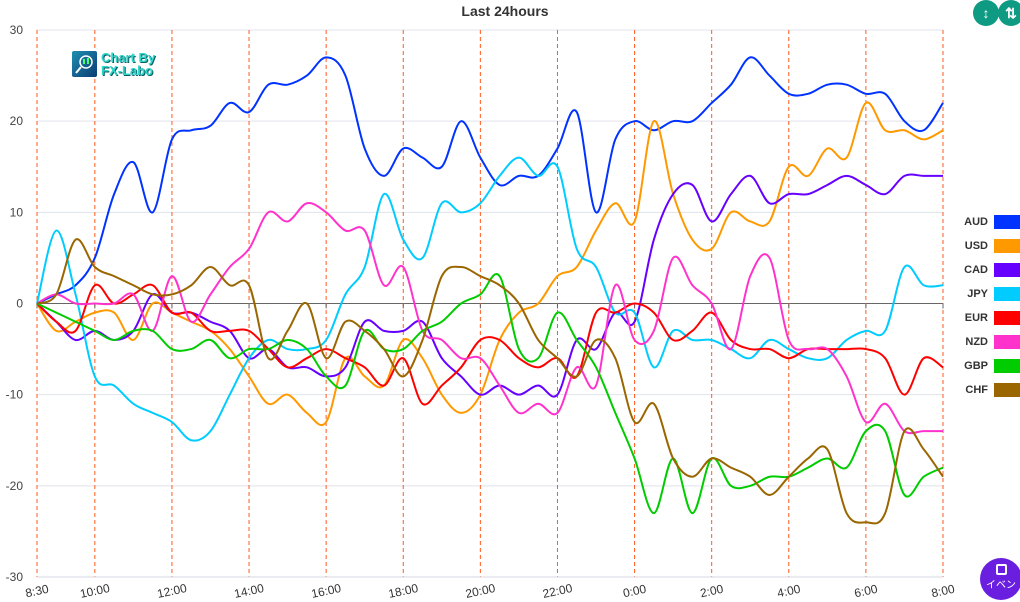  I want to click on legend-label: AUD, so click(976, 222).